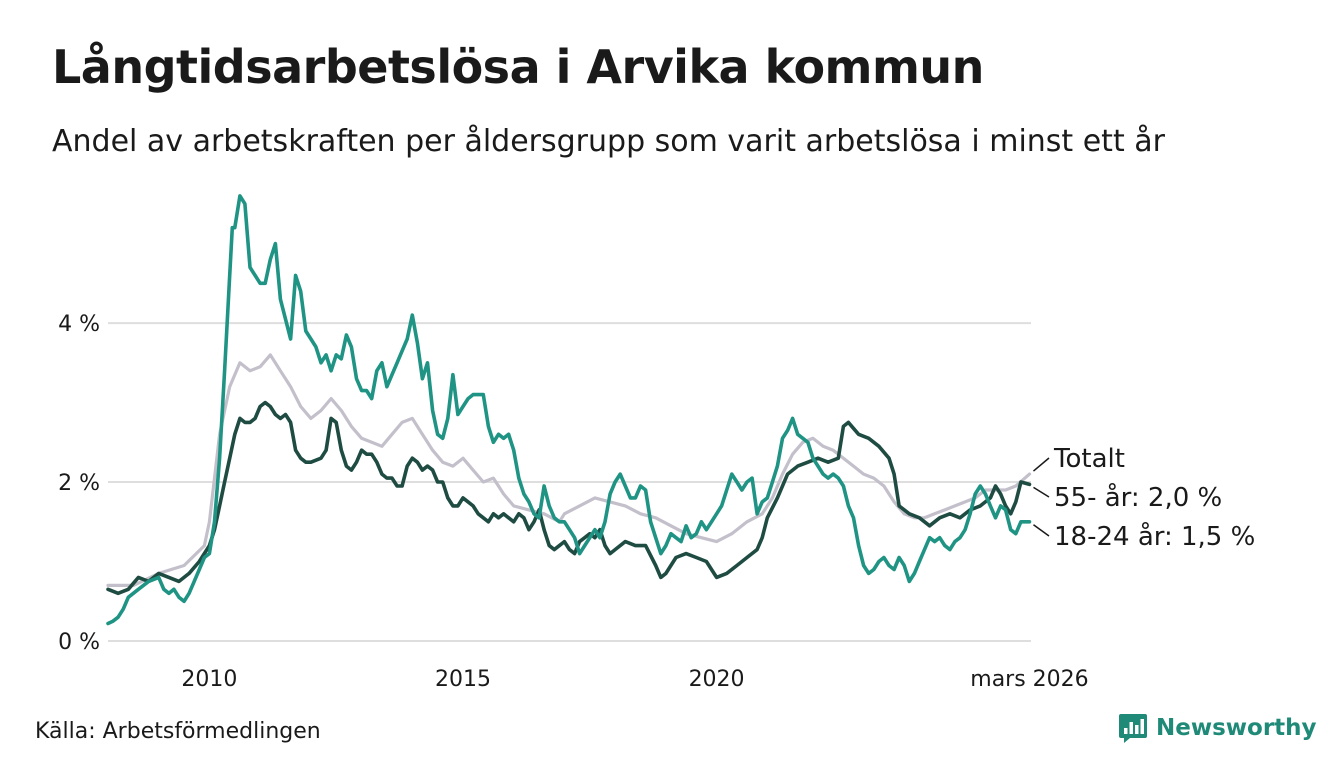 The image size is (1340, 780). Describe the element at coordinates (1089, 459) in the screenshot. I see `series-label-totalt: Totalt` at that location.